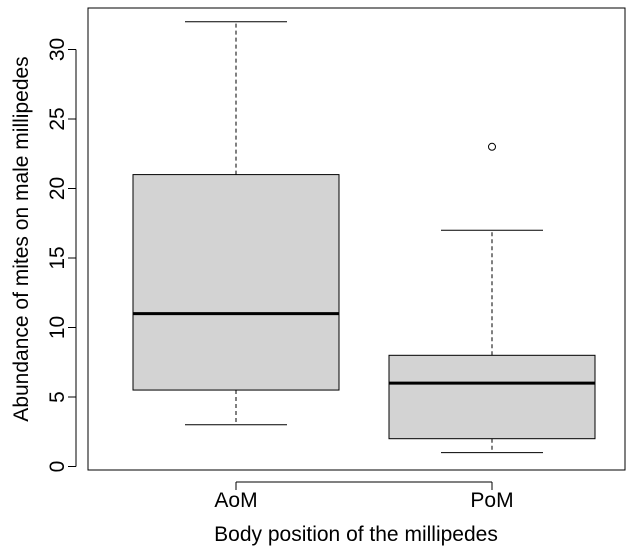 This screenshot has height=555, width=634. I want to click on y-tick-label: 0, so click(57, 467).